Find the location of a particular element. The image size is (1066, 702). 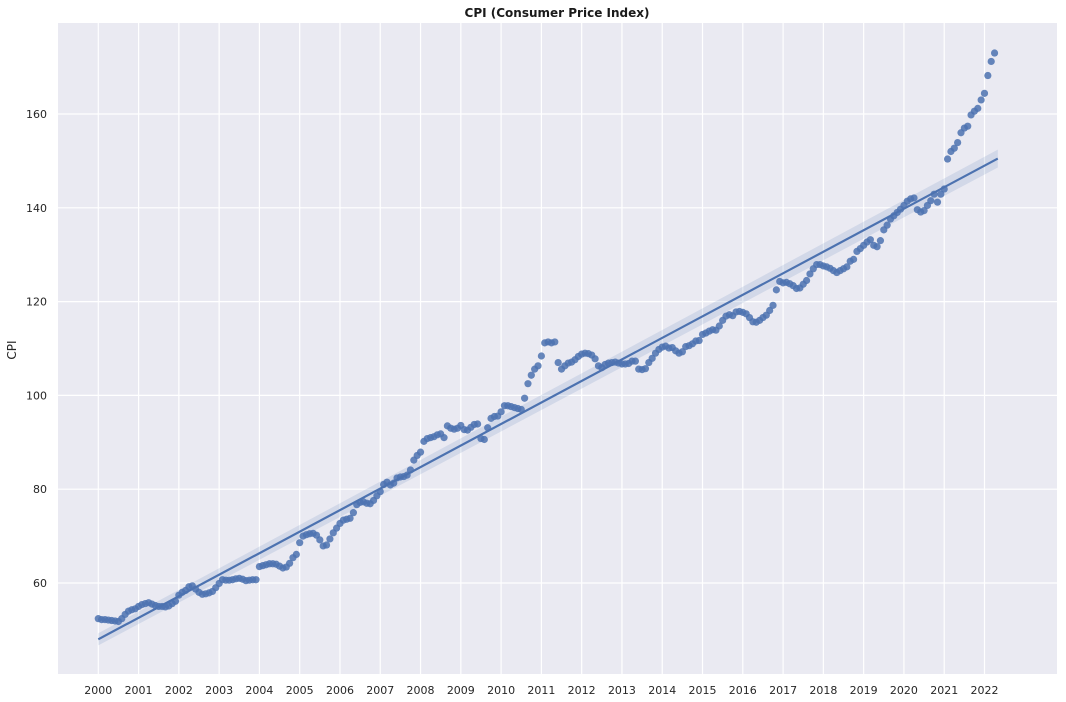

x-tick-label: 2008 is located at coordinates (421, 690).